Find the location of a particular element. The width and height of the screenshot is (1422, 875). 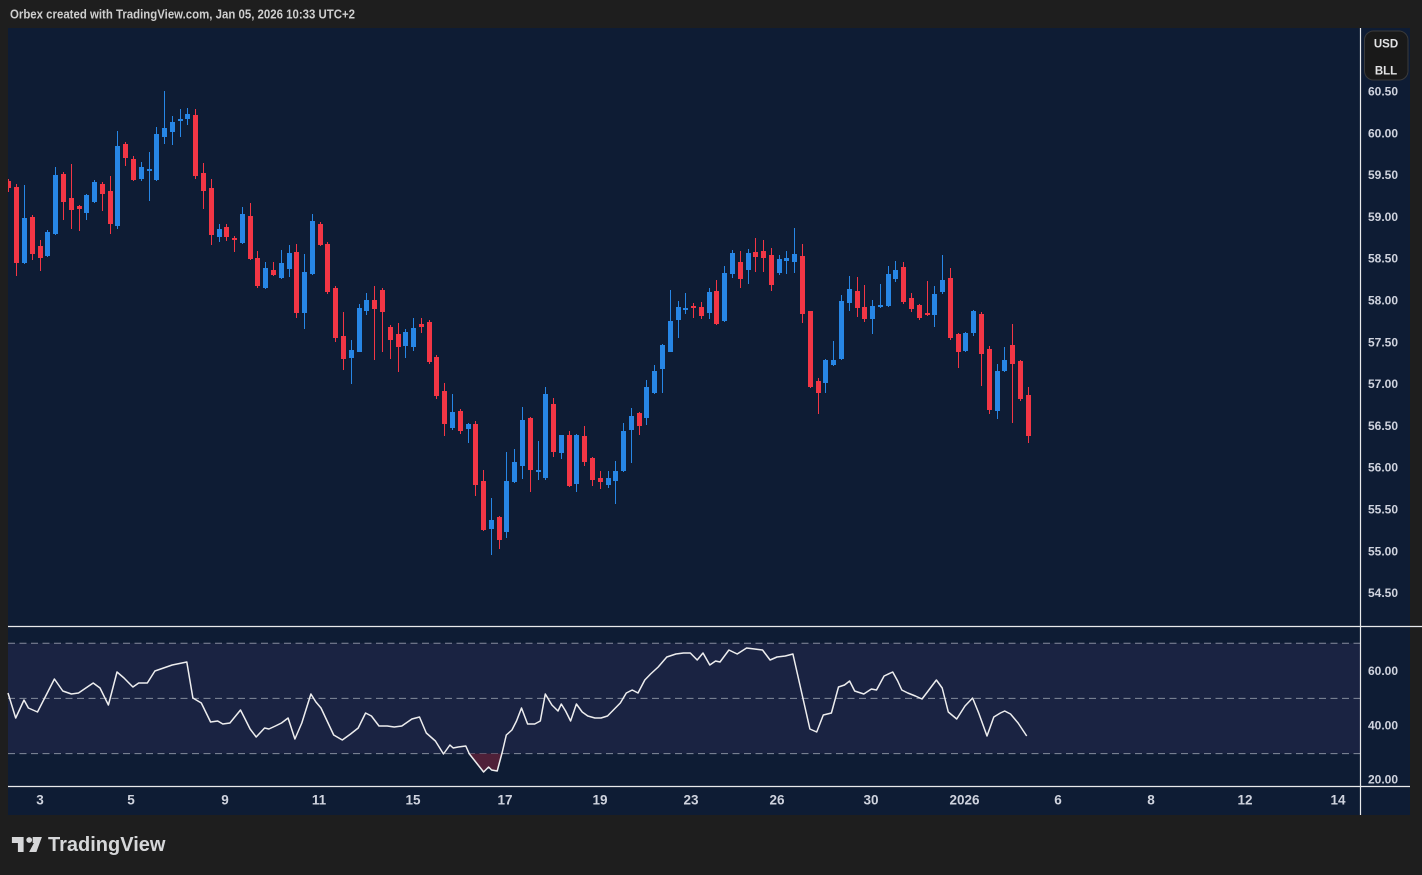

svg-text: USD is located at coordinates (1386, 45).